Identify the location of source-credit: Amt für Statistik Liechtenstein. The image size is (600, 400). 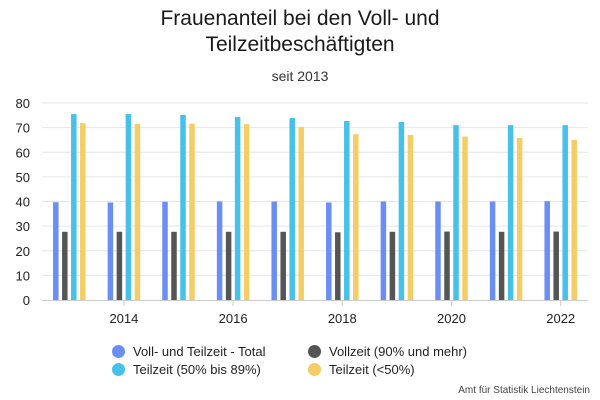
(524, 390).